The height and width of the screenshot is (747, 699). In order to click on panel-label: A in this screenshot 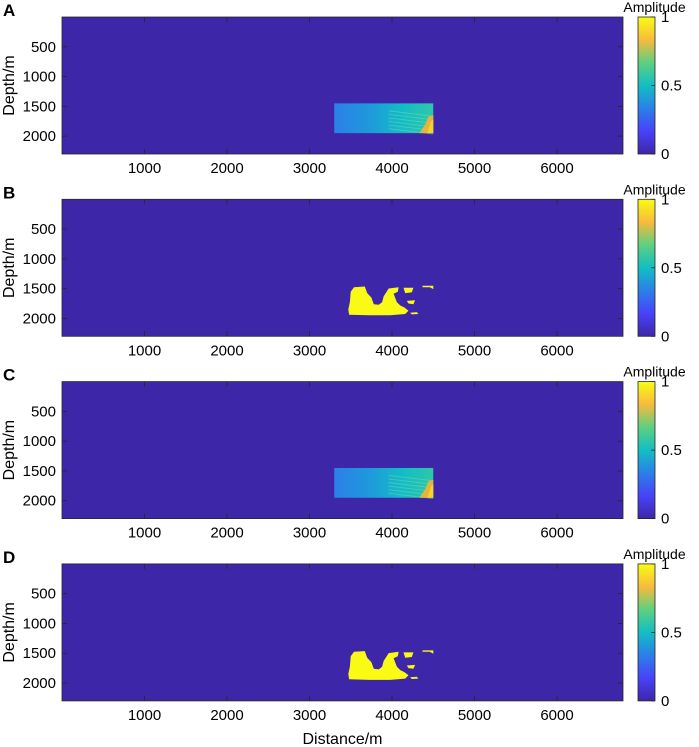, I will do `click(9, 10)`.